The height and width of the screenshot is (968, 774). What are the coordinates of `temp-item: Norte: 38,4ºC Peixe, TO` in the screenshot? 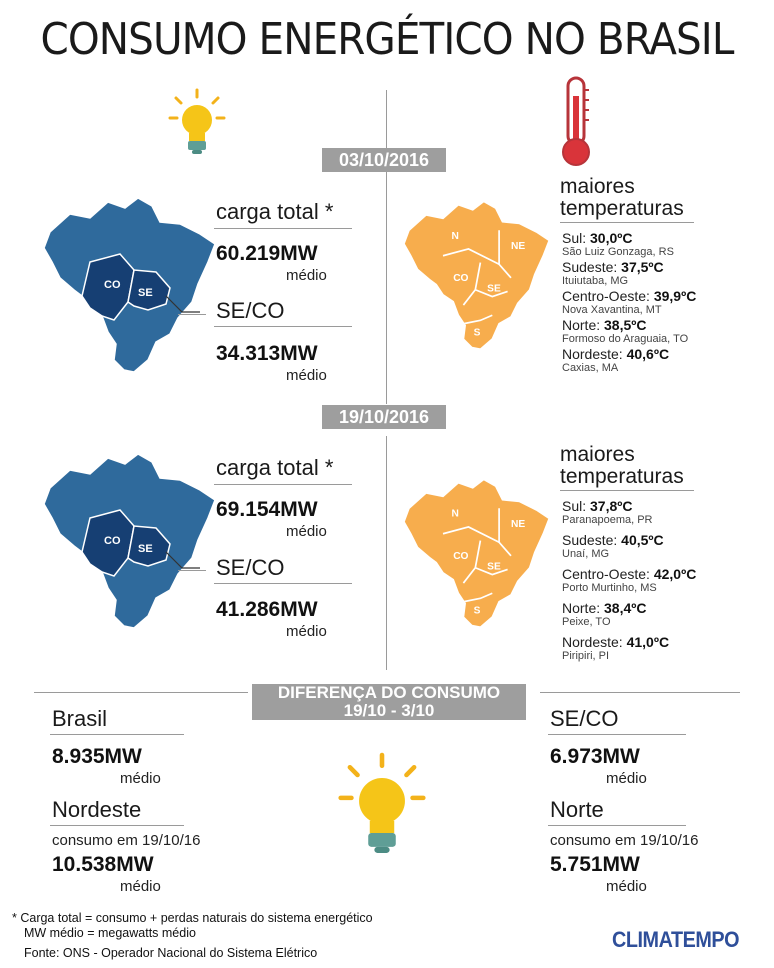 It's located at (604, 614).